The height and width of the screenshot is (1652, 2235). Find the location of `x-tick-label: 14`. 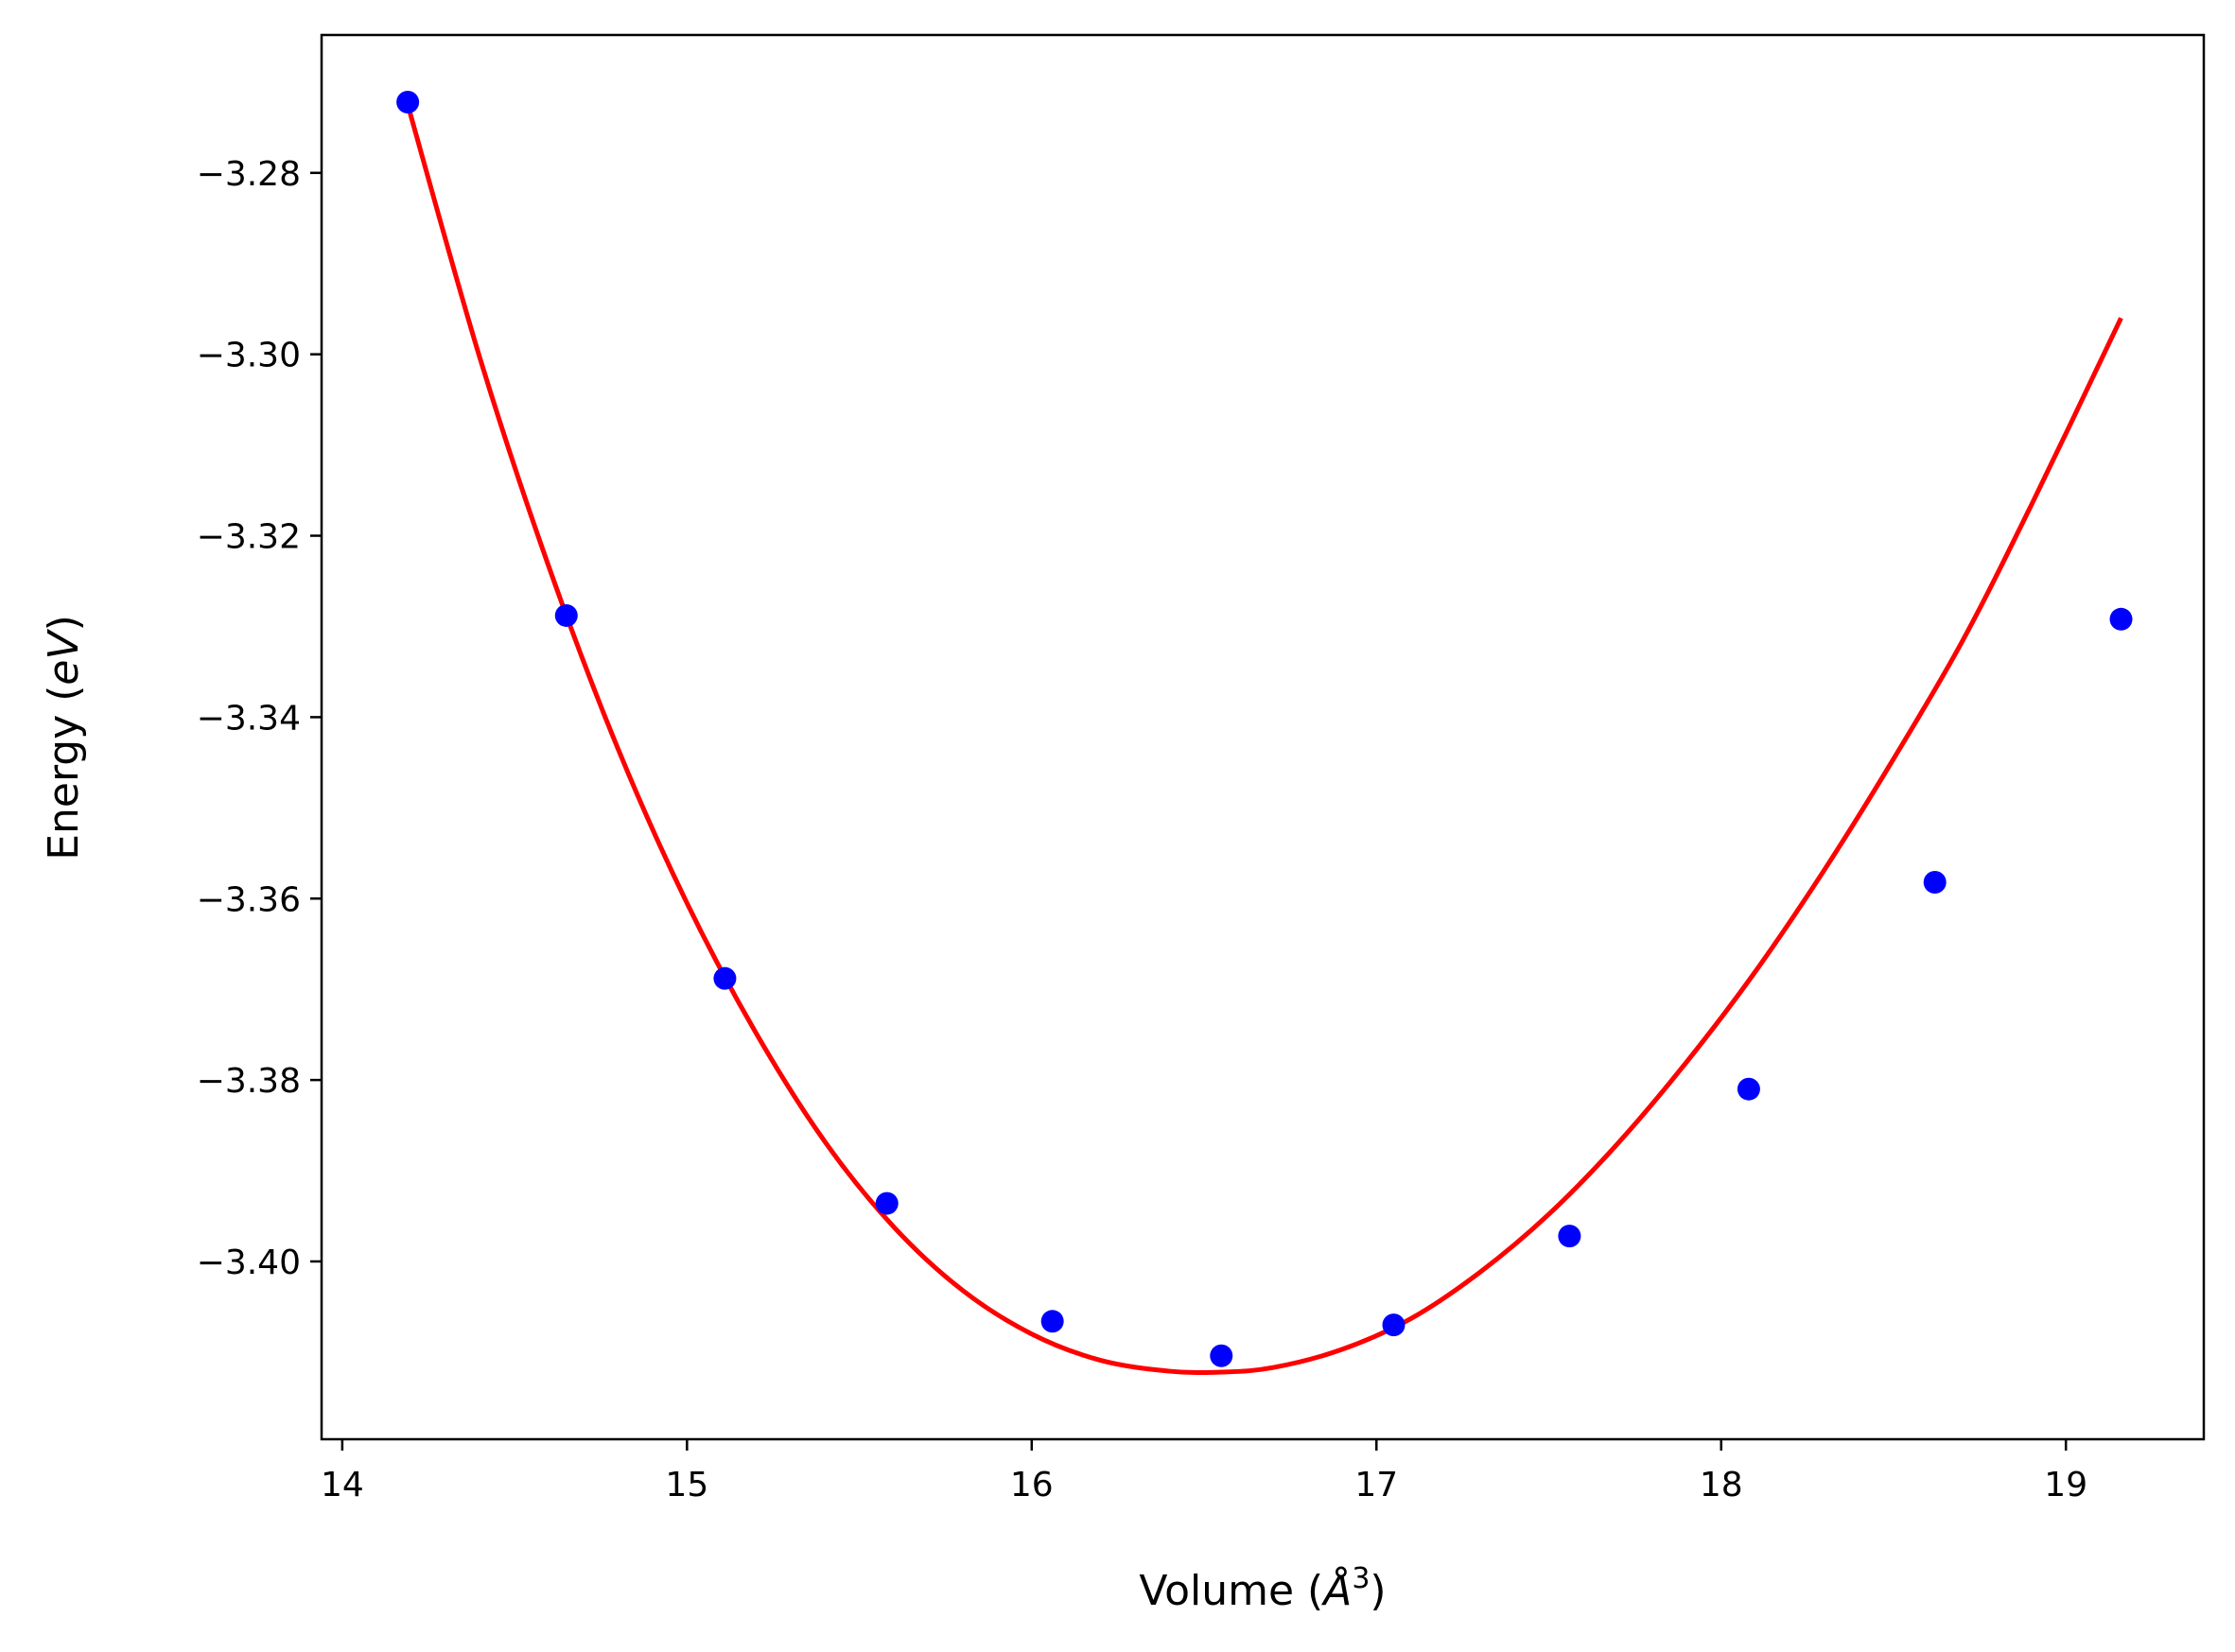

x-tick-label: 14 is located at coordinates (342, 1485).